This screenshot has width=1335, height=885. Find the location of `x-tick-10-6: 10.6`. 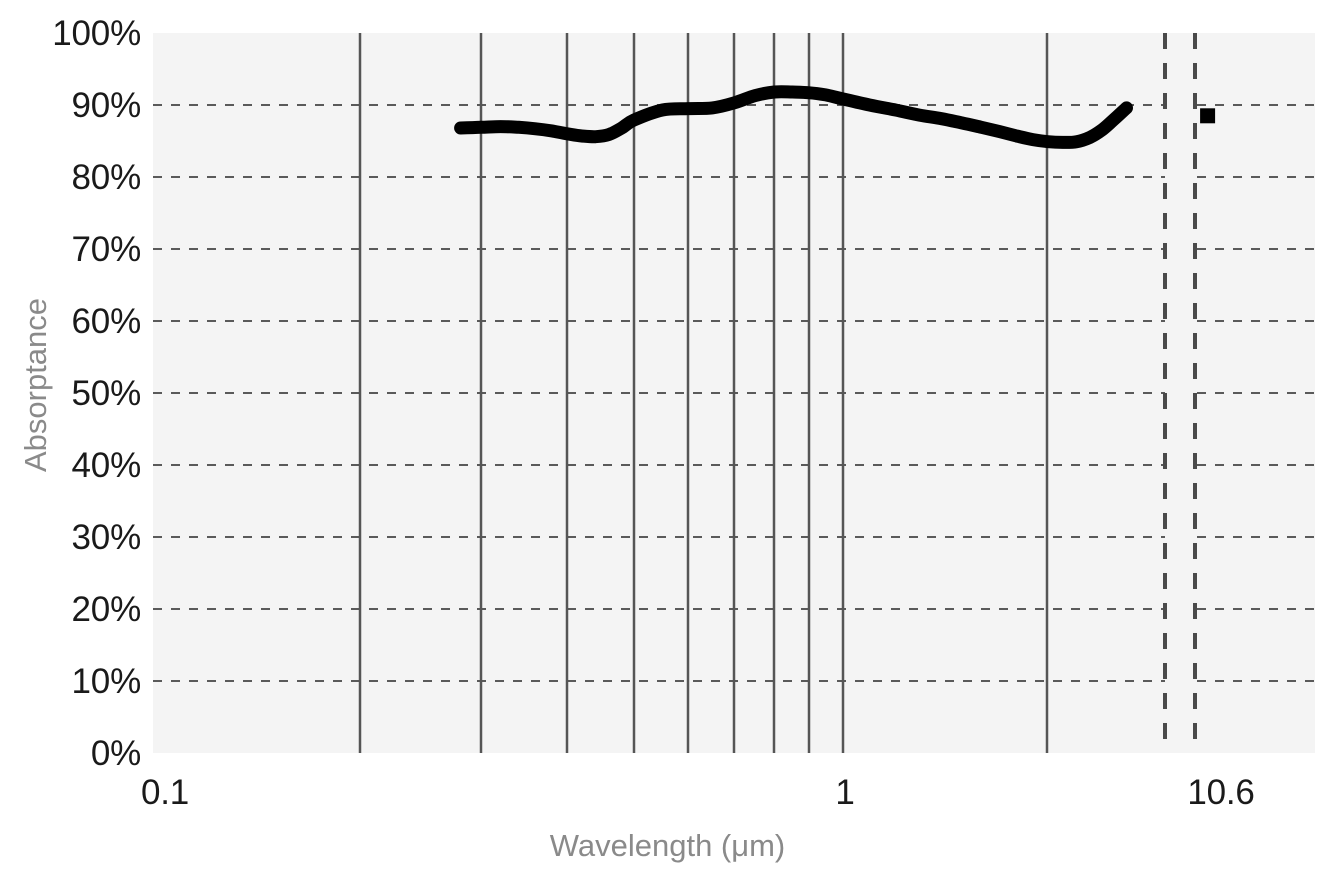

x-tick-10-6: 10.6 is located at coordinates (1221, 792).